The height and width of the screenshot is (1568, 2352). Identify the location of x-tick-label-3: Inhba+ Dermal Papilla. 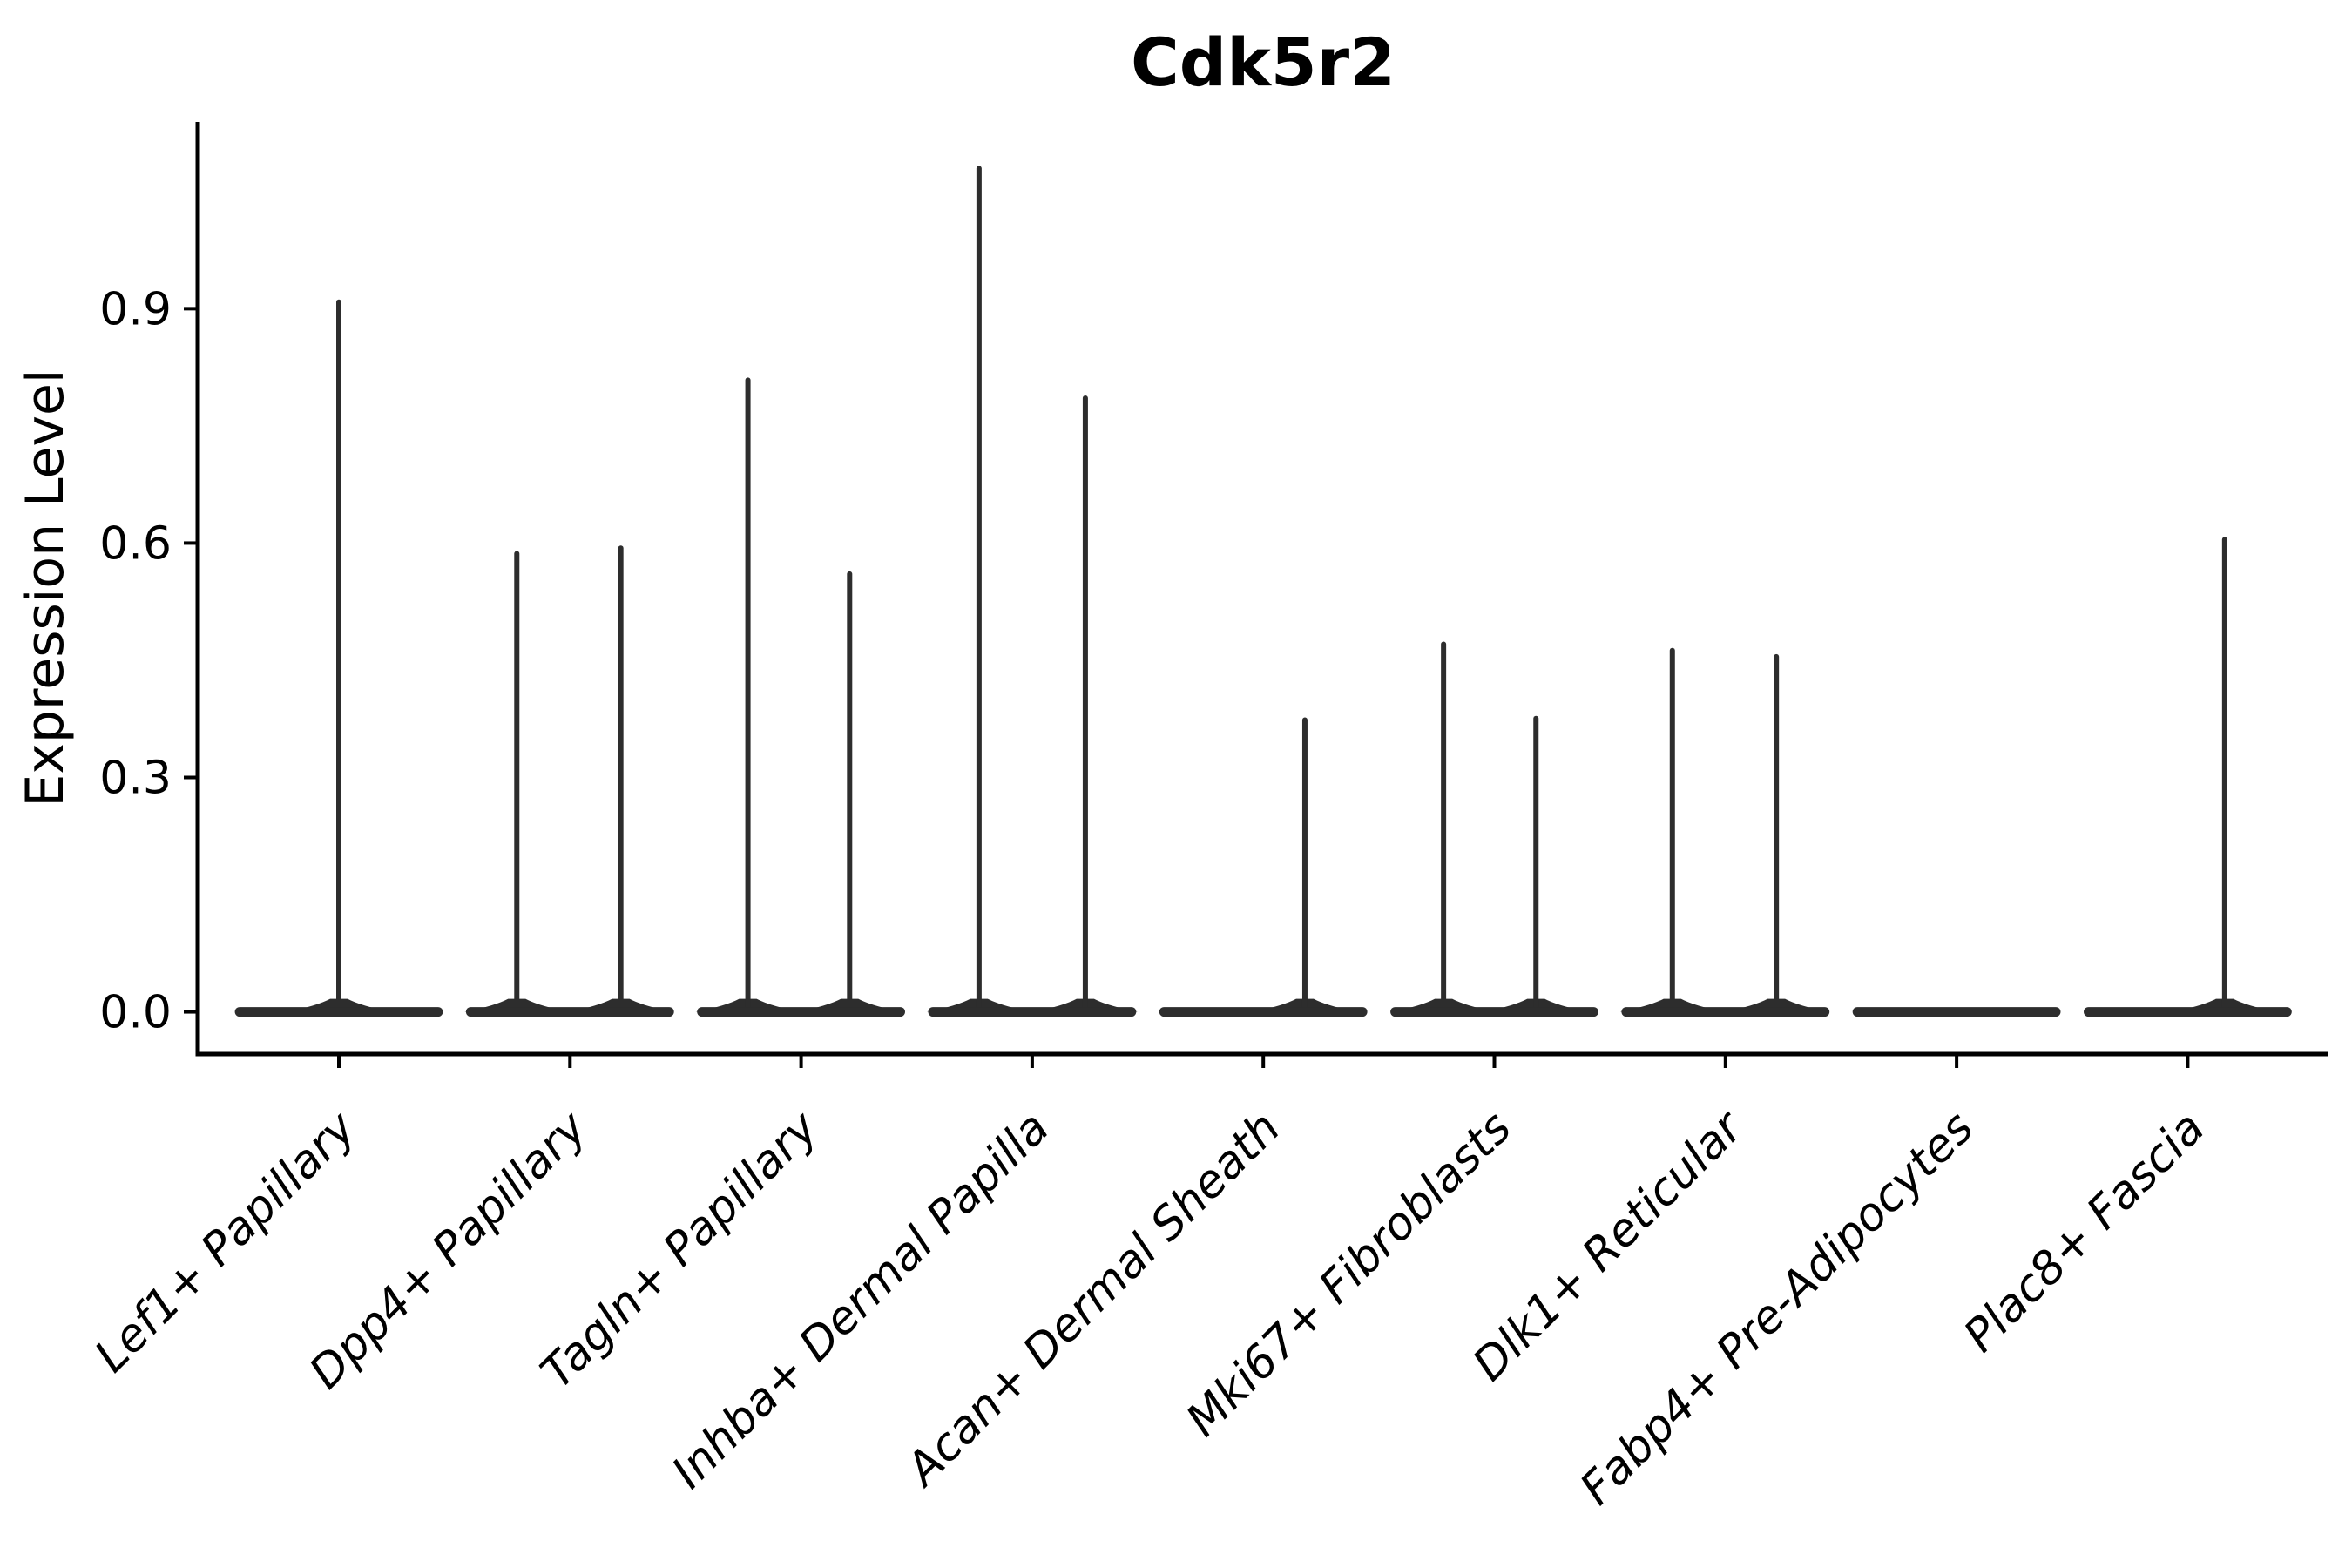
(860, 1300).